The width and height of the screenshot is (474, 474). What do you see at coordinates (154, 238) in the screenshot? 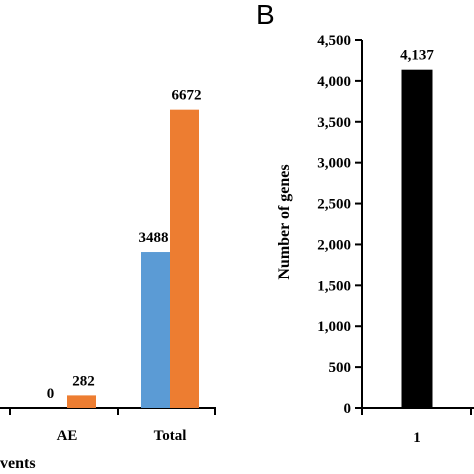
I see `data-label-total-series-1: 3488` at bounding box center [154, 238].